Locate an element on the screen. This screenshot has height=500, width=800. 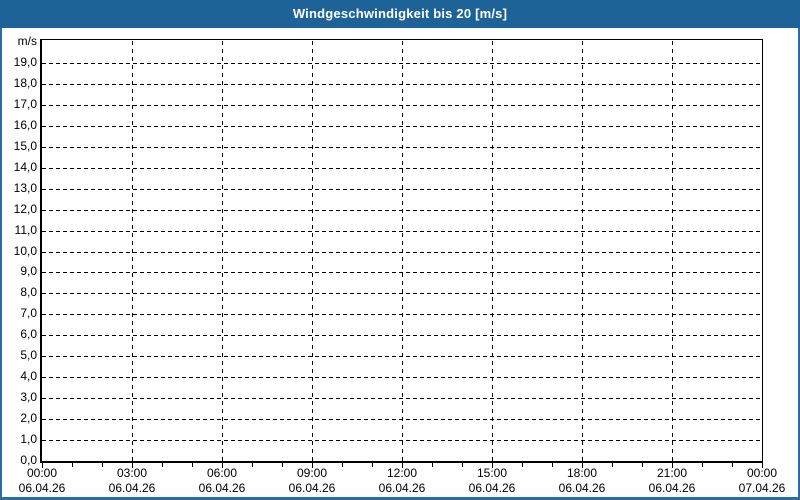
y-tick-label: 8,0 is located at coordinates (28, 292).